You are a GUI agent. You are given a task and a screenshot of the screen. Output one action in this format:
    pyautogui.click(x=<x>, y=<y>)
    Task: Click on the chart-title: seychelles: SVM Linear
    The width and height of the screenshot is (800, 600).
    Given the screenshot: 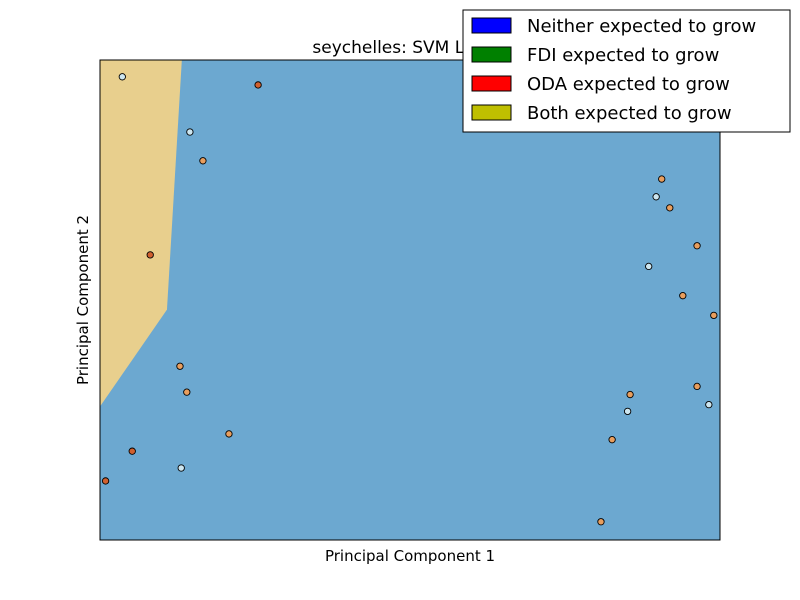 What is the action you would take?
    pyautogui.click(x=409, y=48)
    